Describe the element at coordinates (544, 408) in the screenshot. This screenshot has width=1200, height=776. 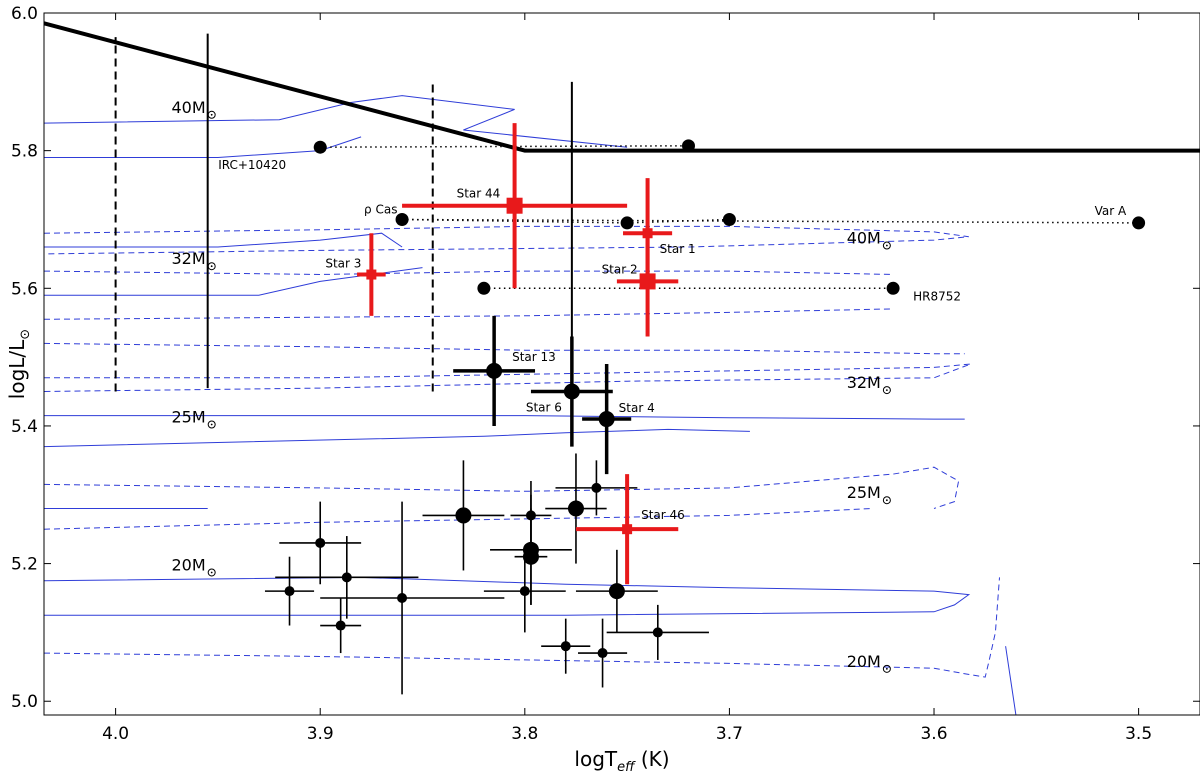
I see `star-label: Star 6` at that location.